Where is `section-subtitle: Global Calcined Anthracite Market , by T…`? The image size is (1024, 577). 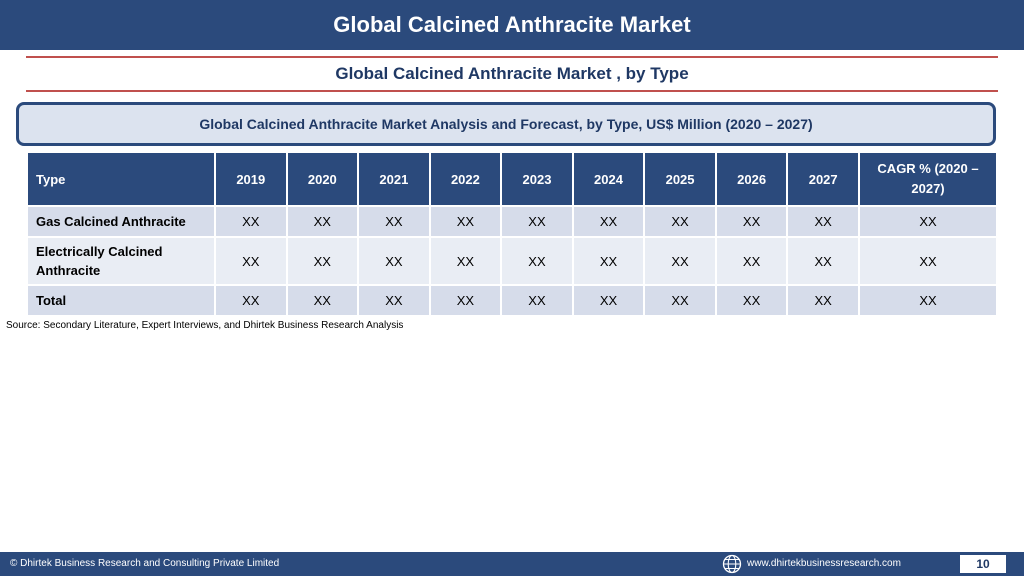 section-subtitle: Global Calcined Anthracite Market , by T… is located at coordinates (512, 73).